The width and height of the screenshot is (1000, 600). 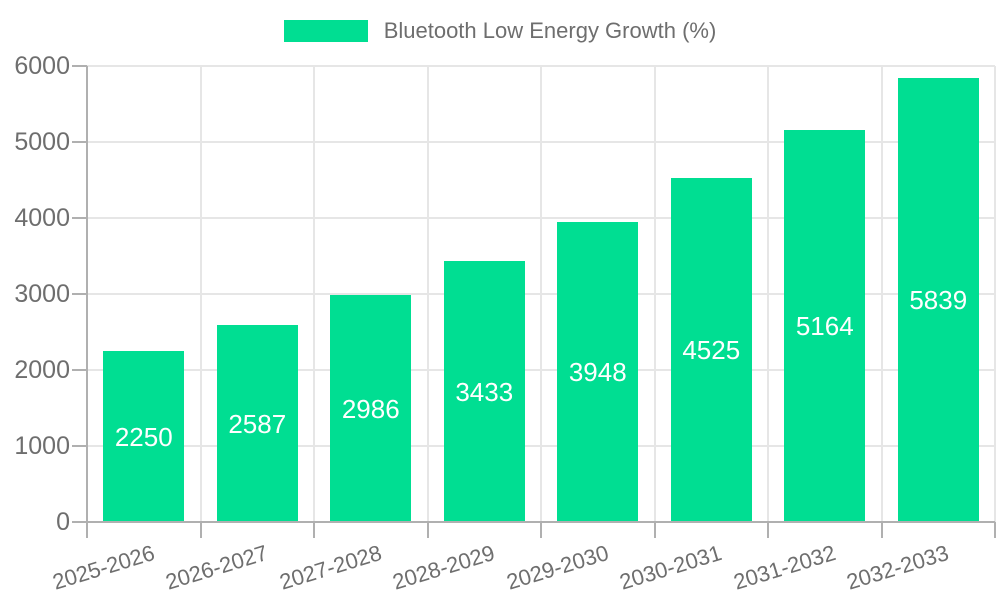 What do you see at coordinates (670, 567) in the screenshot?
I see `x-axis-category-label: 2030-2031` at bounding box center [670, 567].